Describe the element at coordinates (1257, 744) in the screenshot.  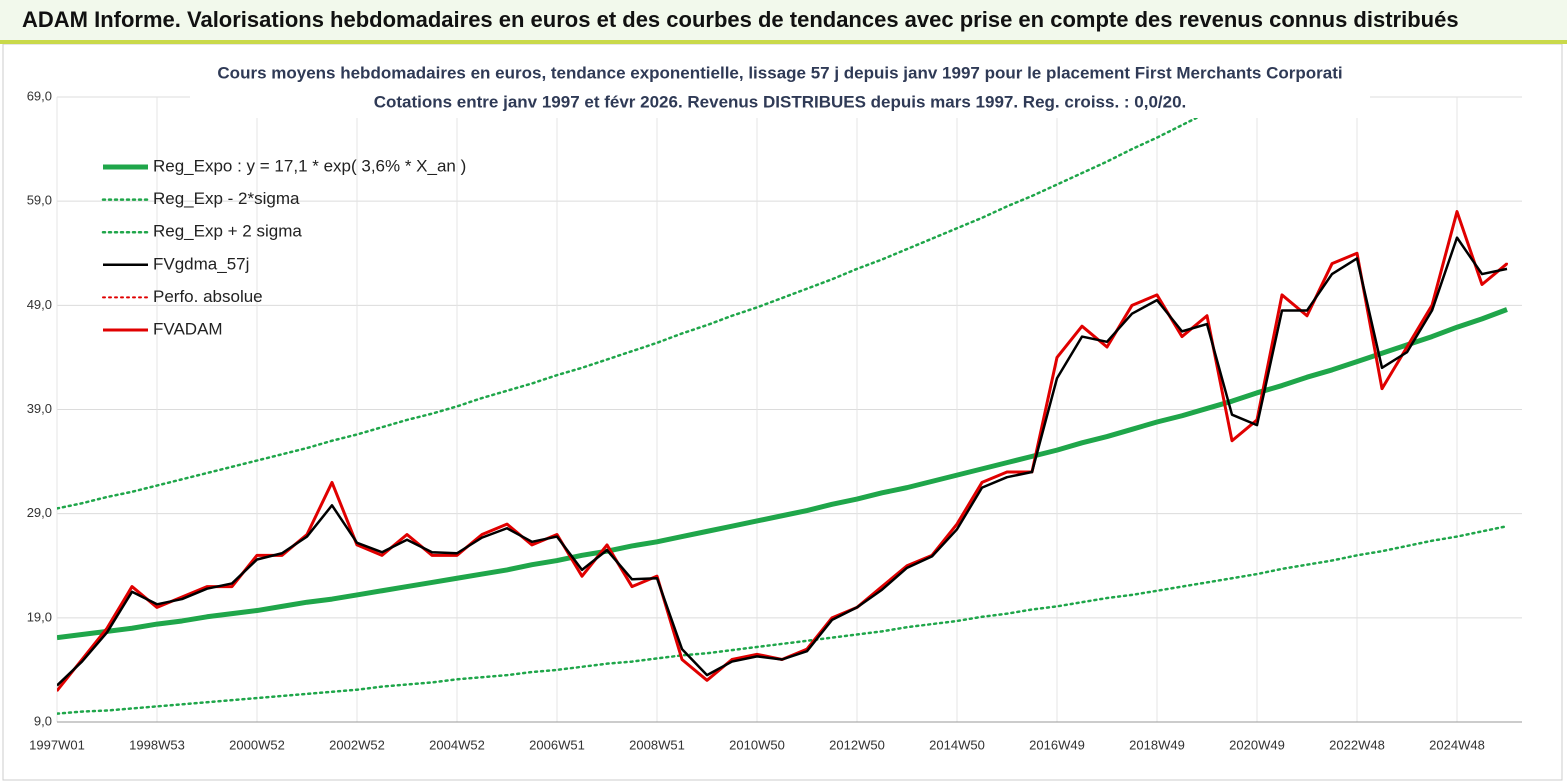
I see `x-tick-label: 2020W49` at that location.